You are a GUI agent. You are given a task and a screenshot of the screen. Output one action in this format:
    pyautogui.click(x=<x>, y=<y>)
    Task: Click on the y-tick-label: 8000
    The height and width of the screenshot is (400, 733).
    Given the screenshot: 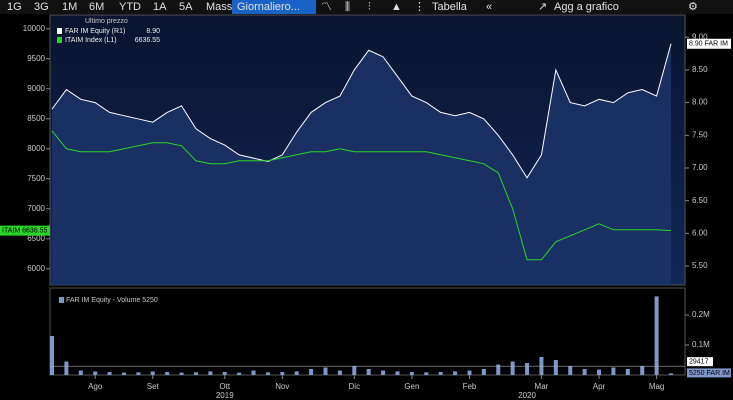 What is the action you would take?
    pyautogui.click(x=36, y=148)
    